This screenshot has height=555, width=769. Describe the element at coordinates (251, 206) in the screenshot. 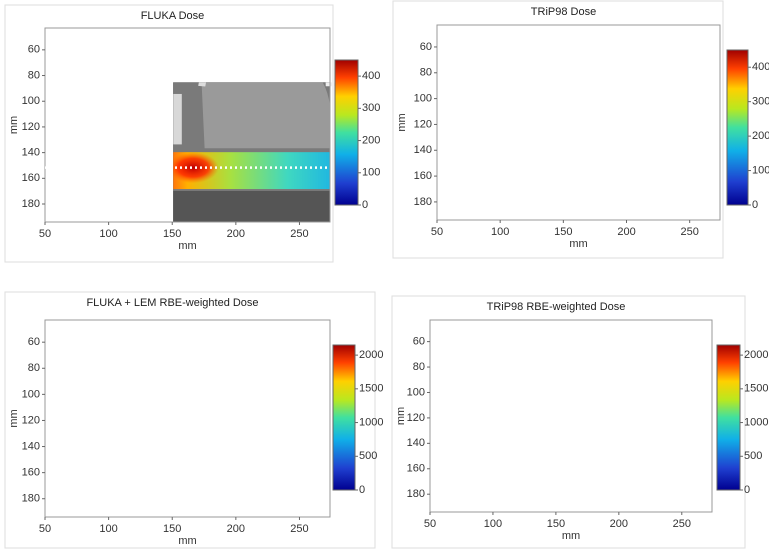

I see `ct-lower` at that location.